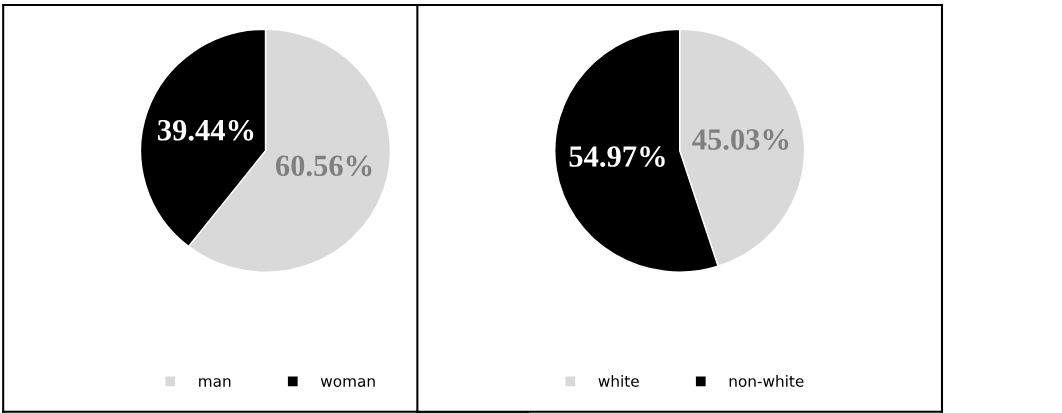  What do you see at coordinates (617, 156) in the screenshot?
I see `data-label: 54.97%` at bounding box center [617, 156].